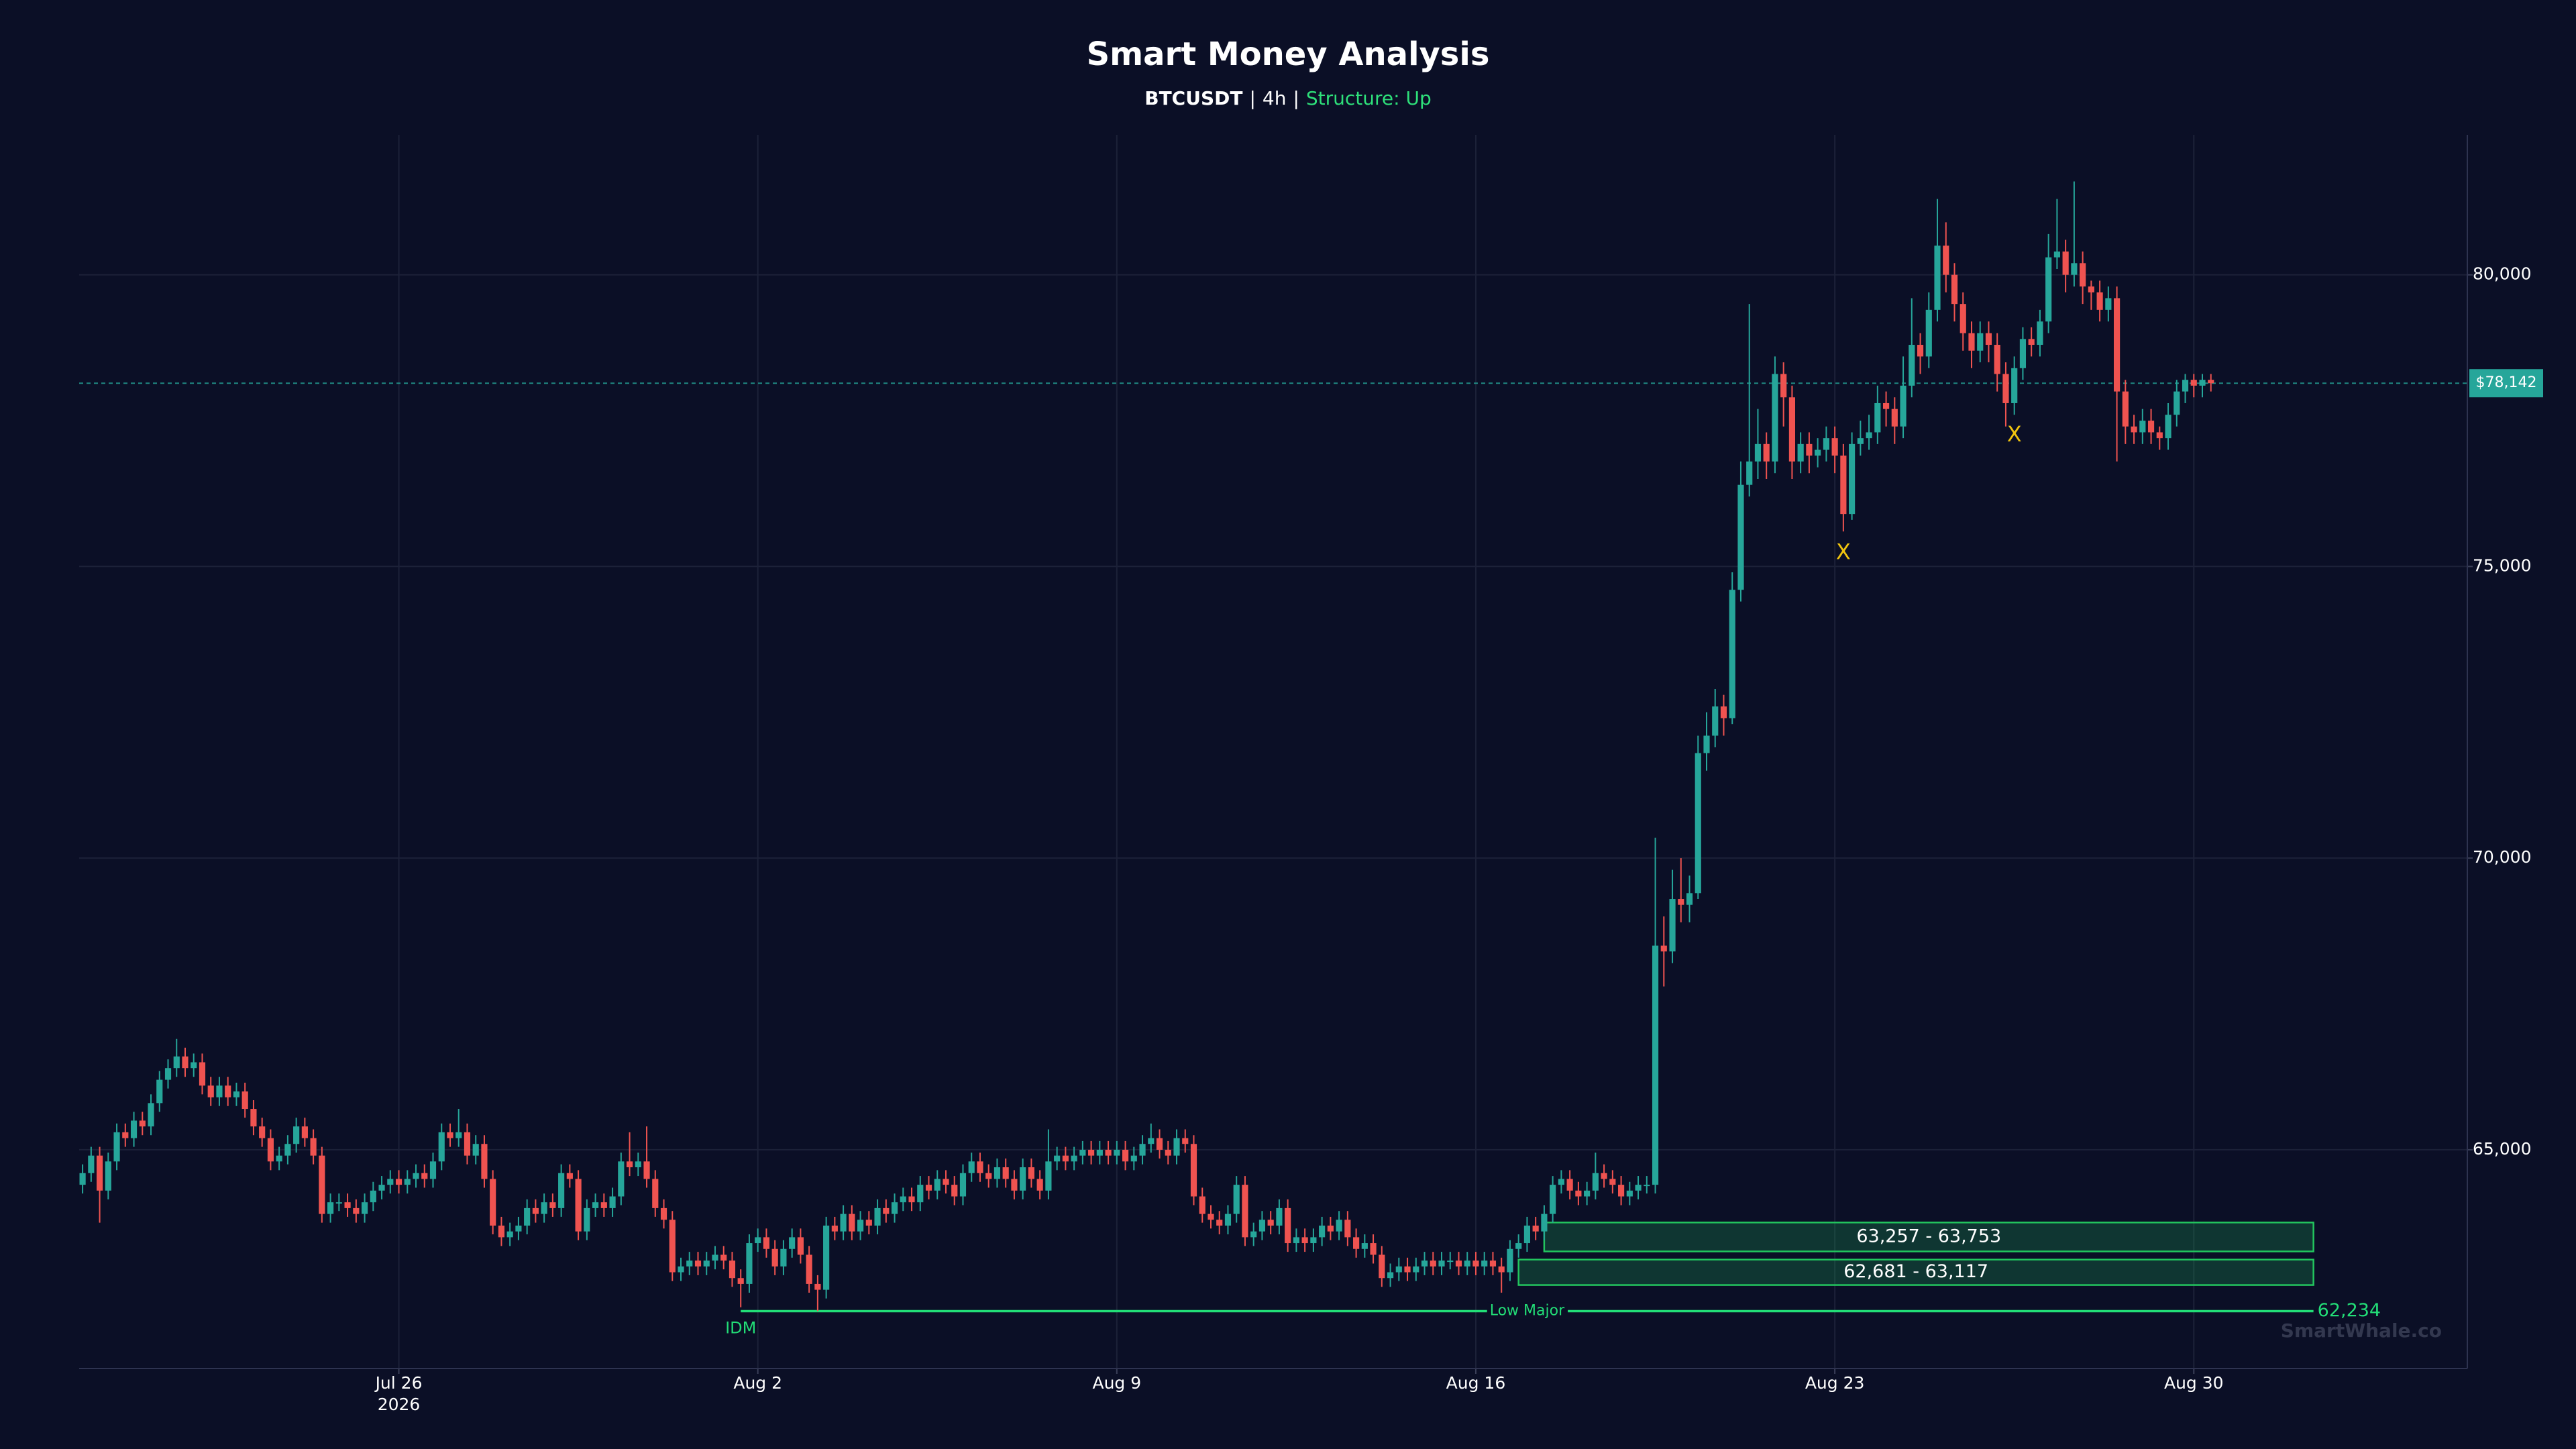 Image resolution: width=2576 pixels, height=1449 pixels. What do you see at coordinates (2014, 434) in the screenshot?
I see `marker: X` at bounding box center [2014, 434].